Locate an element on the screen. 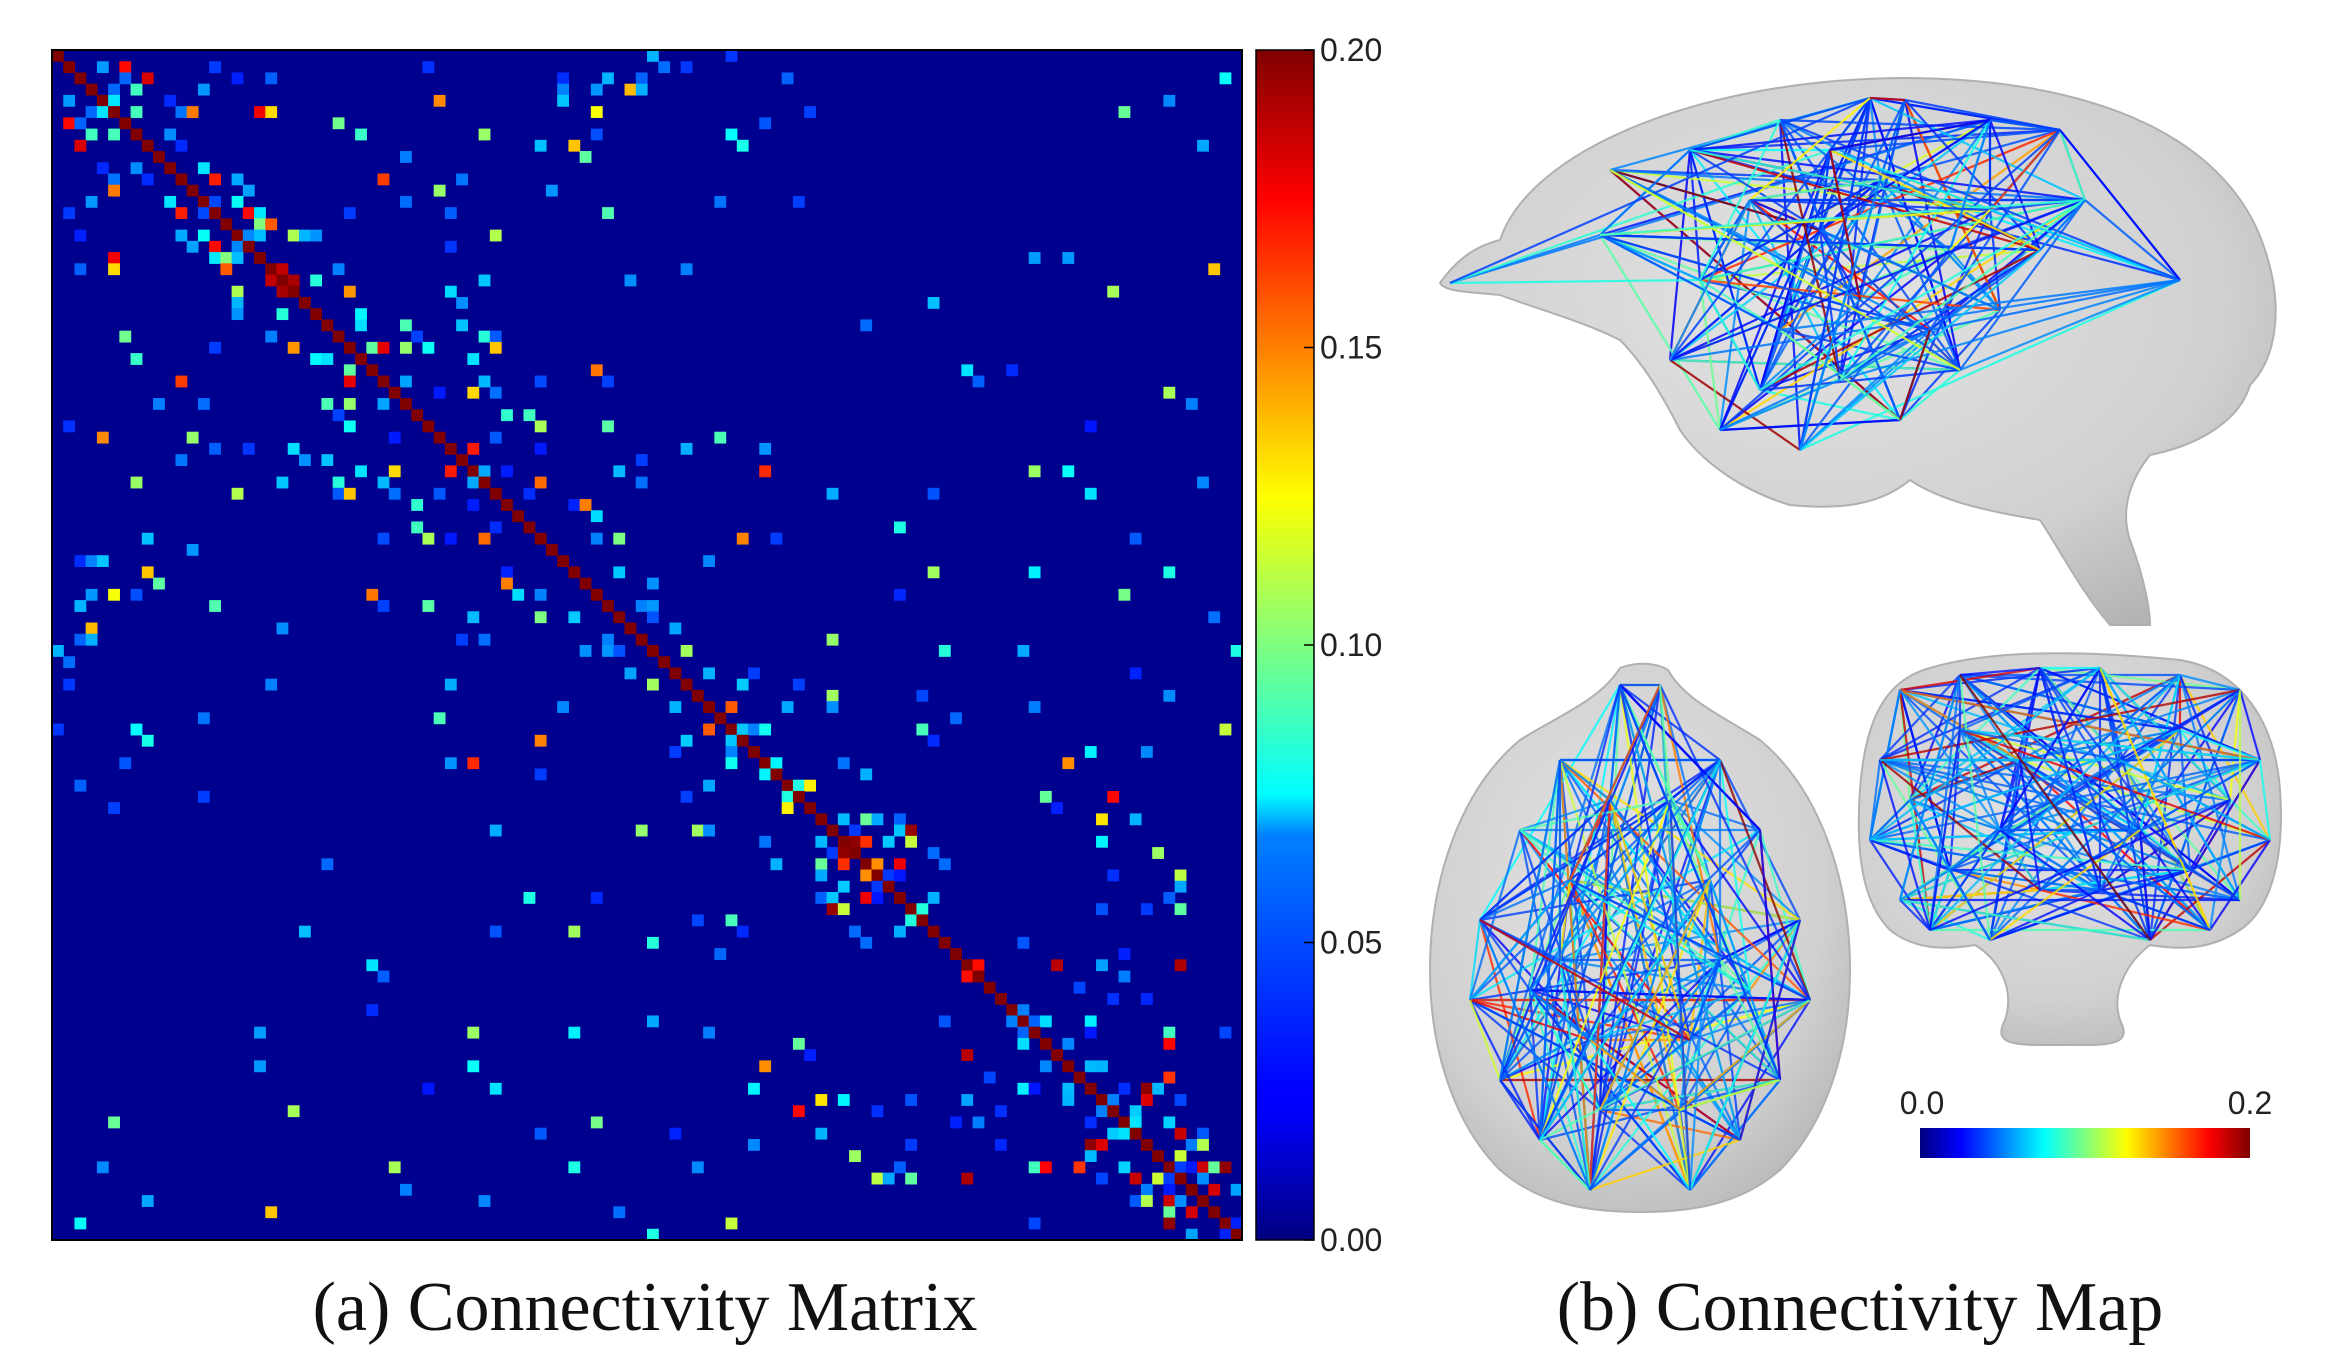 Image resolution: width=2329 pixels, height=1357 pixels. sagittal-connections is located at coordinates (1815, 274).